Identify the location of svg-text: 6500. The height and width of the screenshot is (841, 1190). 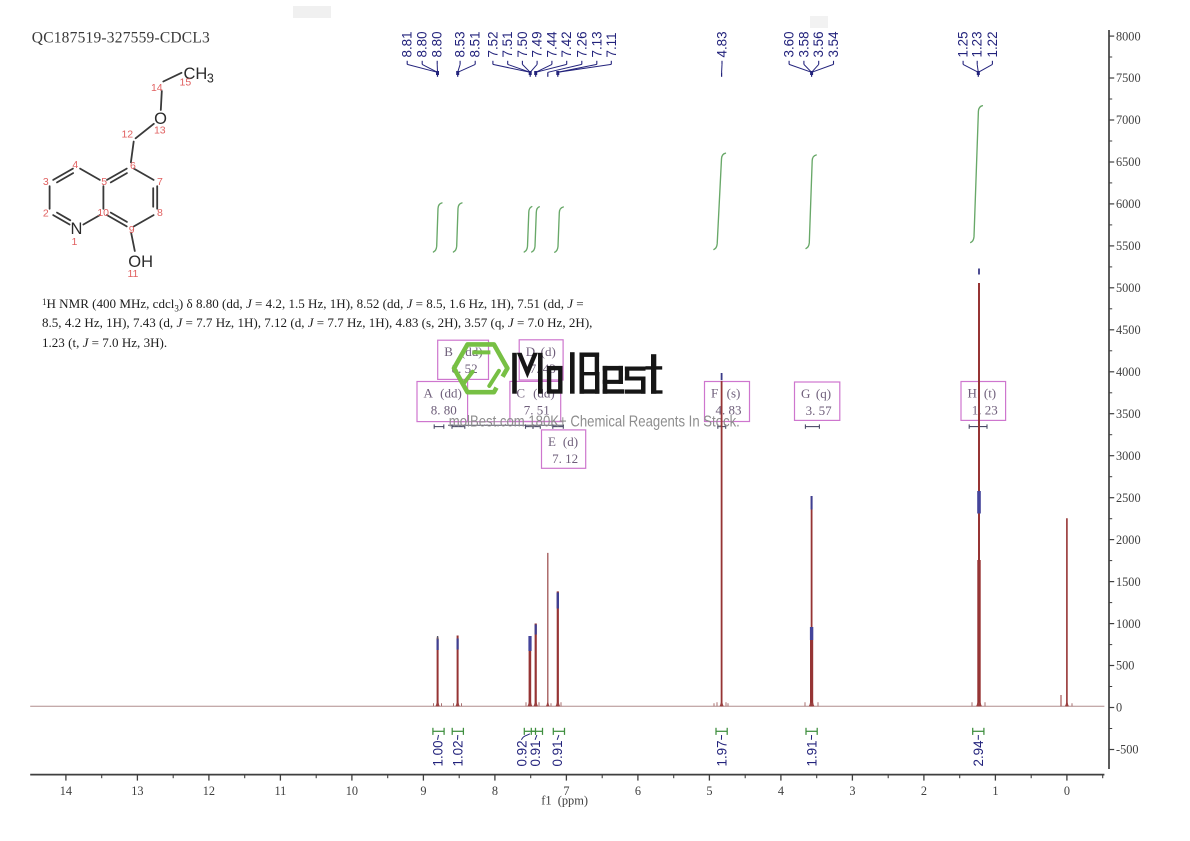
(1128, 162).